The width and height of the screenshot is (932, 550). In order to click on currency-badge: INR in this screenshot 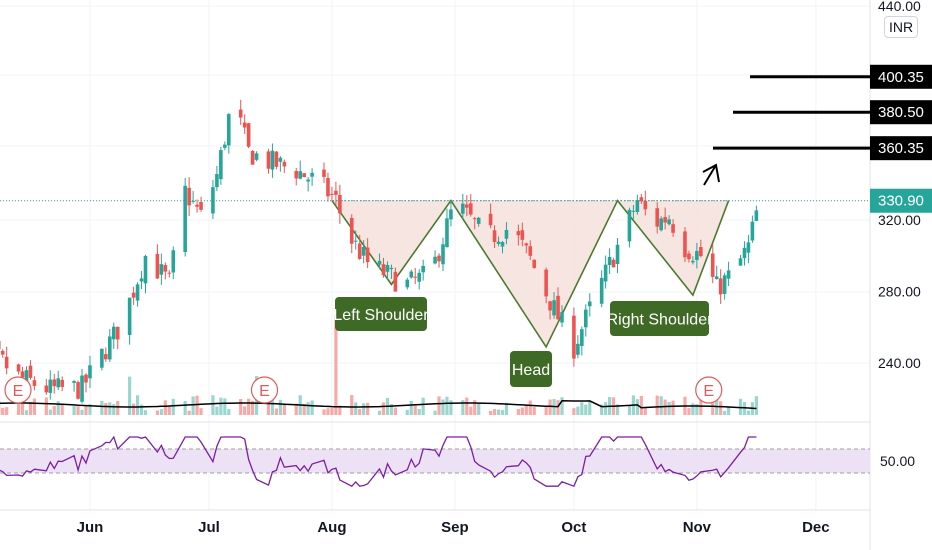, I will do `click(901, 27)`.